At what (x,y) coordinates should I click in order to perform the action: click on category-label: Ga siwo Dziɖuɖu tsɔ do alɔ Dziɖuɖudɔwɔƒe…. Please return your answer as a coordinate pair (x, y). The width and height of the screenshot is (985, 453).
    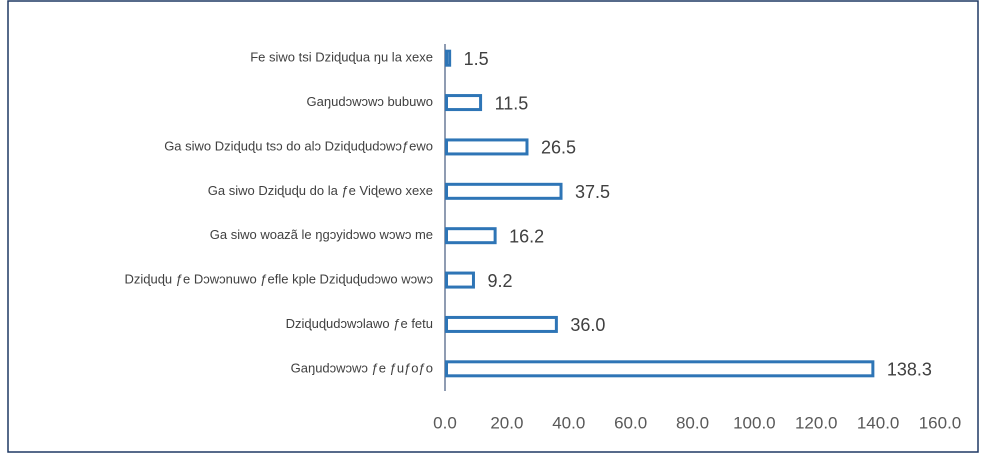
    Looking at the image, I should click on (298, 145).